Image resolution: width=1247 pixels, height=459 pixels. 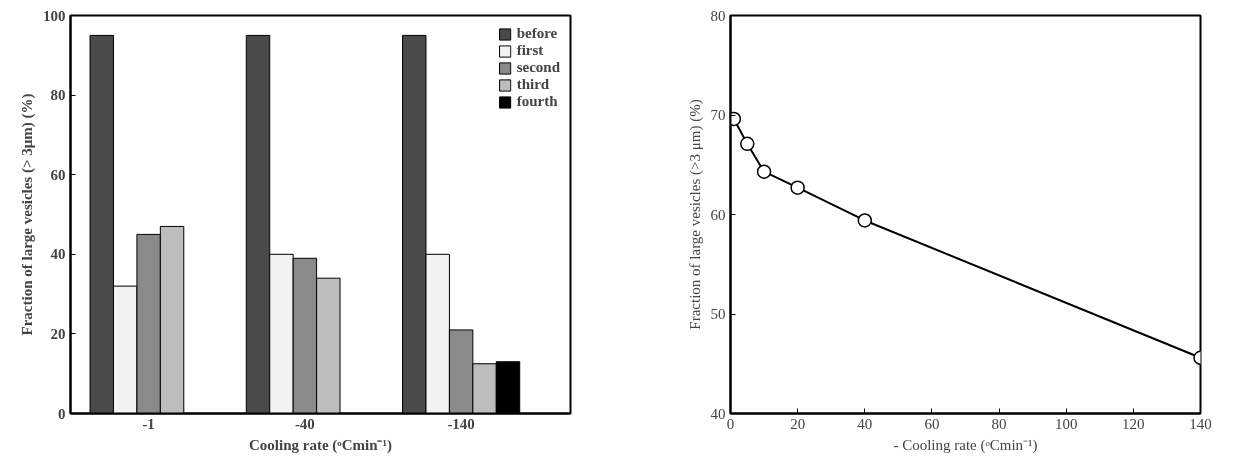 What do you see at coordinates (304, 423) in the screenshot?
I see `x-tick-label: -40` at bounding box center [304, 423].